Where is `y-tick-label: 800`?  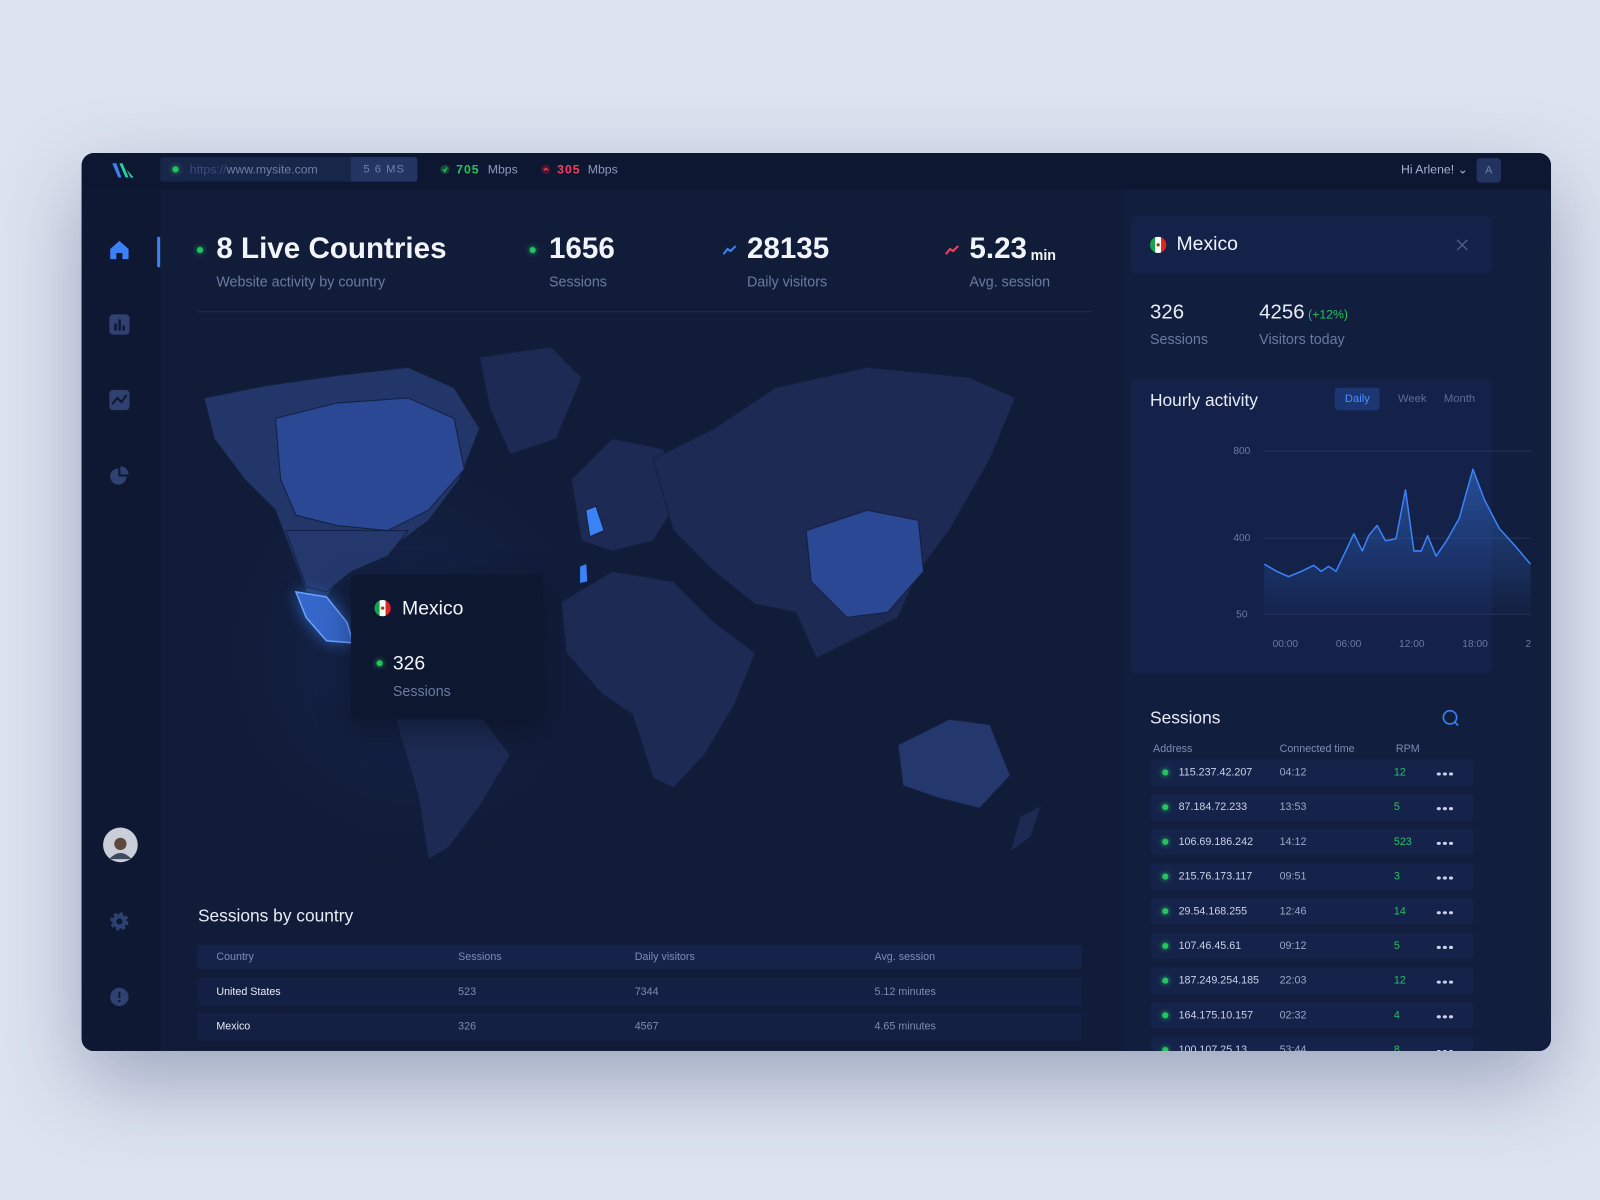 y-tick-label: 800 is located at coordinates (1241, 451).